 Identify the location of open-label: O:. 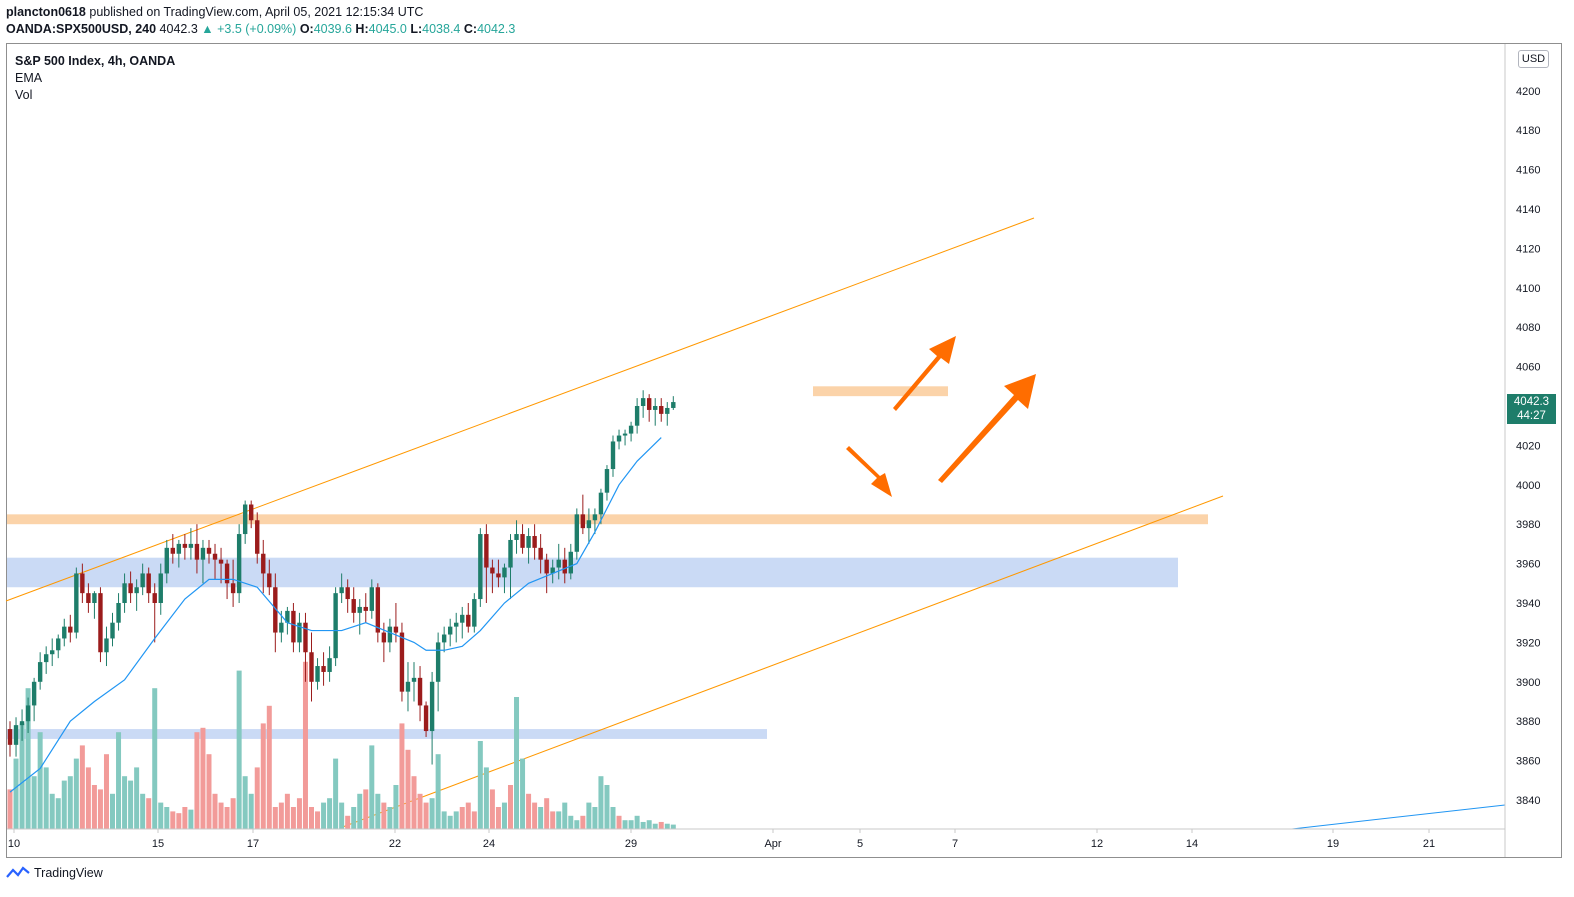
(306, 29).